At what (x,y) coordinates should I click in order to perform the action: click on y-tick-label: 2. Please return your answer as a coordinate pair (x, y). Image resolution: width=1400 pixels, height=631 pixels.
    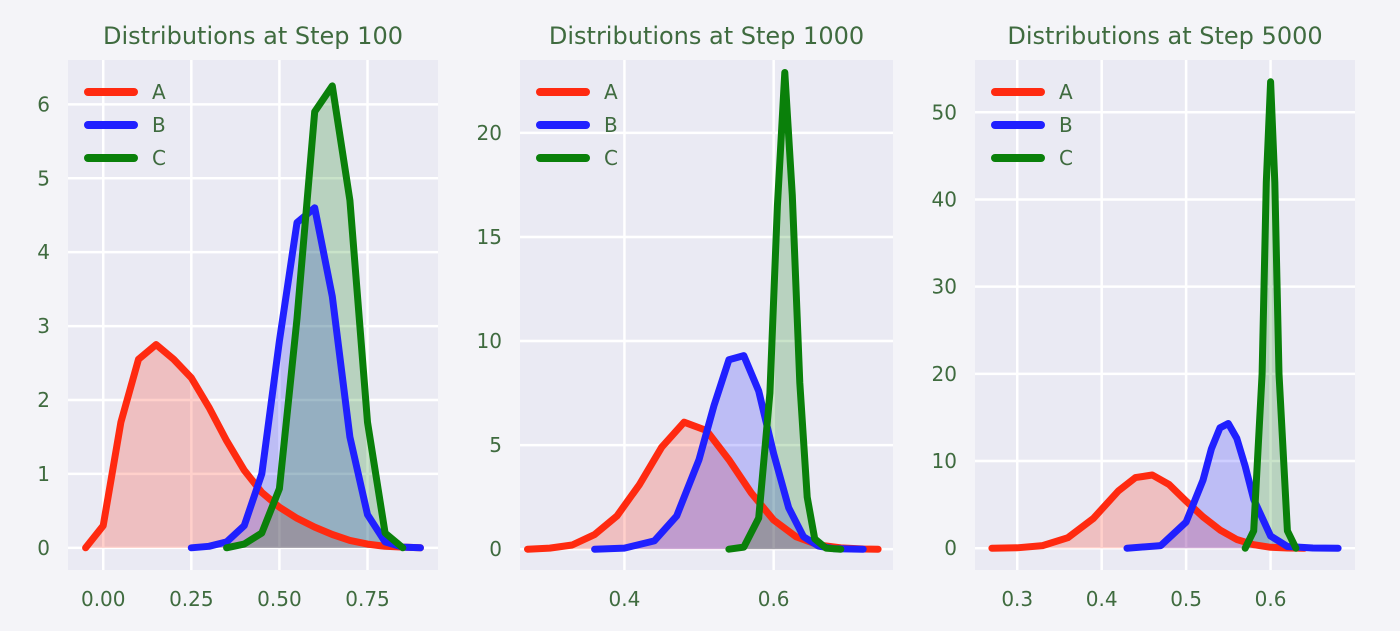
    Looking at the image, I should click on (43, 400).